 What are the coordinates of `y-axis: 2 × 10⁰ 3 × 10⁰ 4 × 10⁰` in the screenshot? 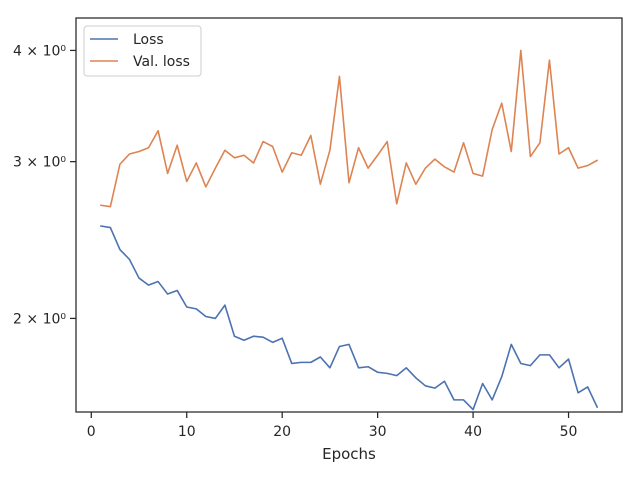 It's located at (44, 185).